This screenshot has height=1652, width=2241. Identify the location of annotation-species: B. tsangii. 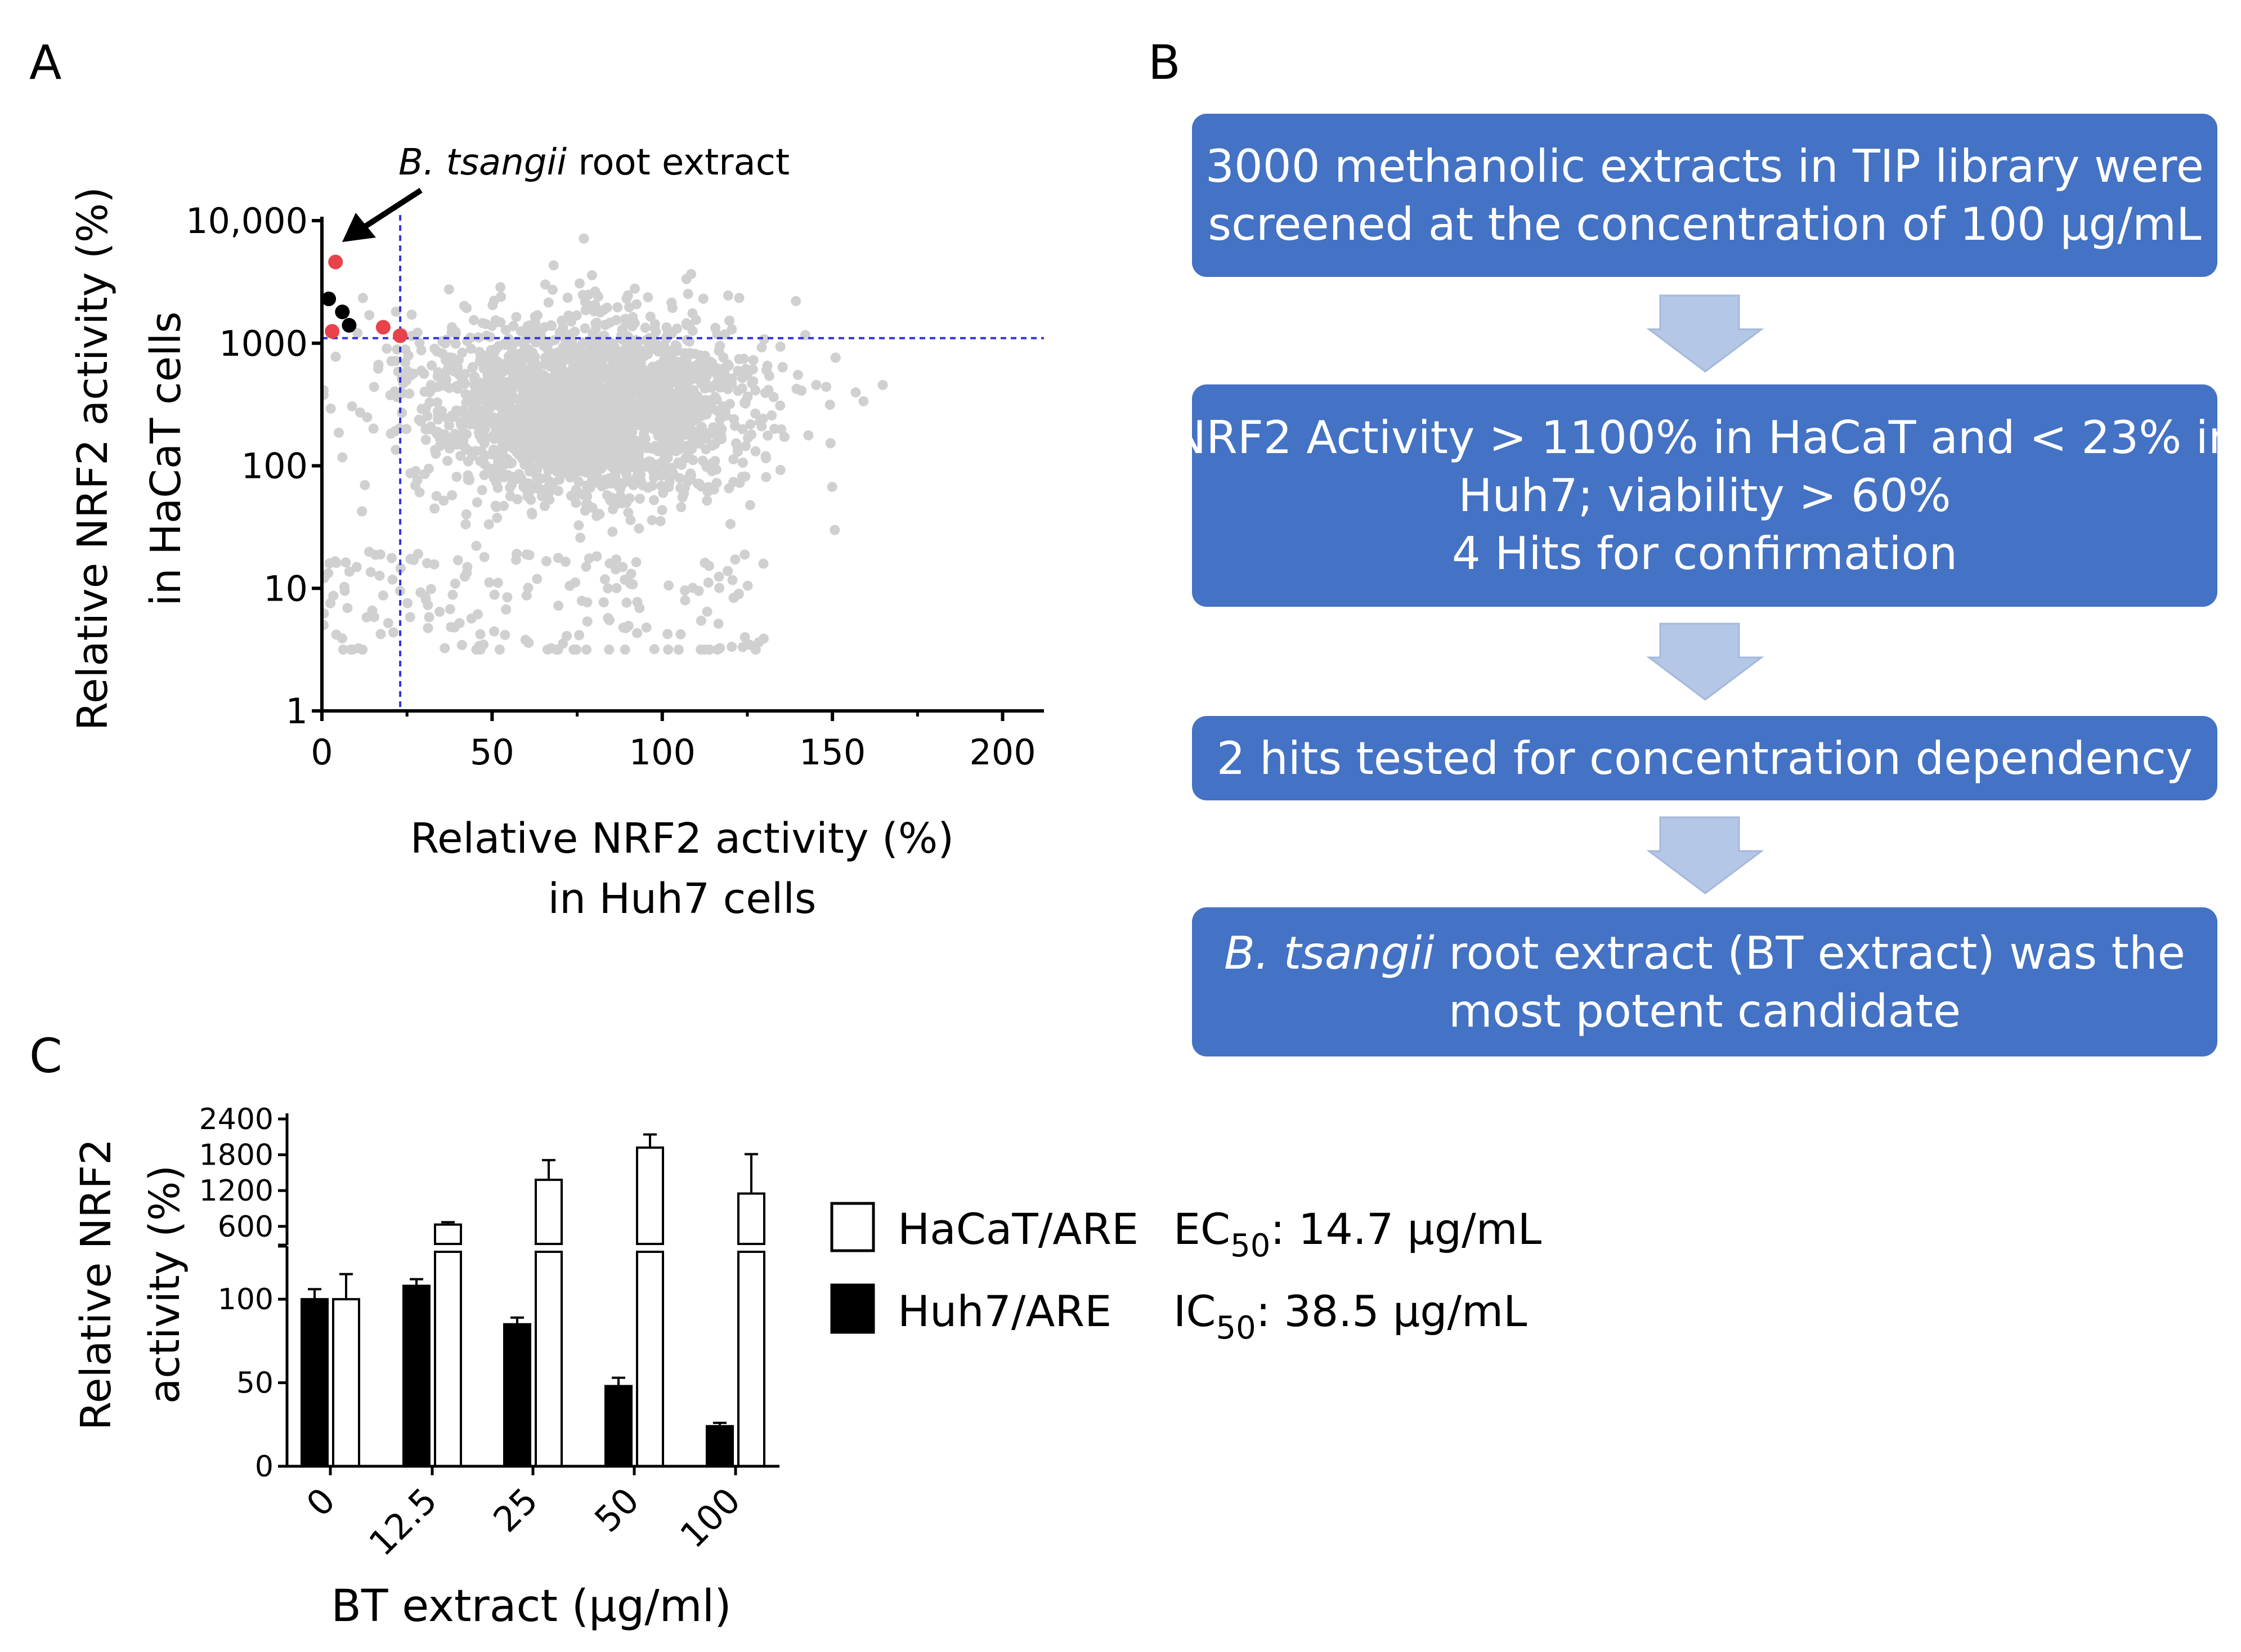
(482, 163).